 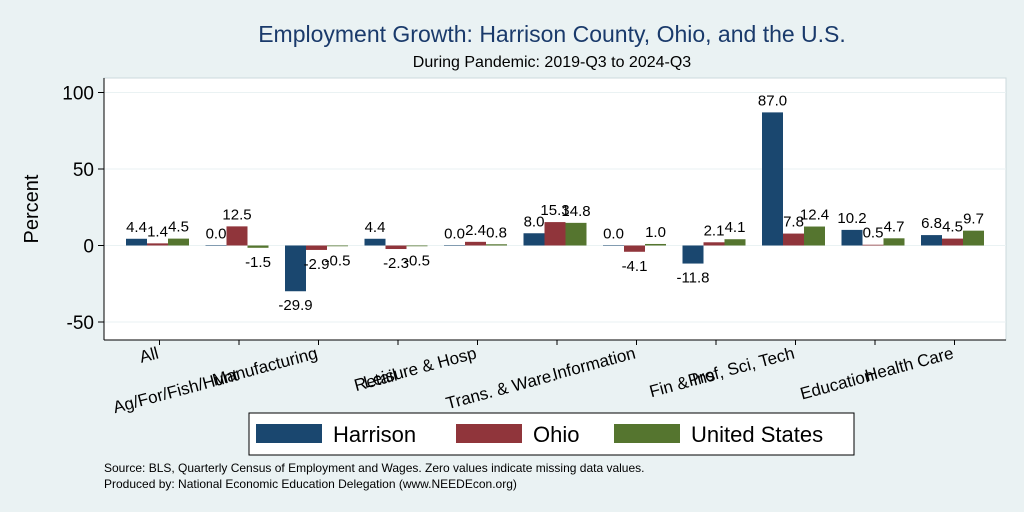 I want to click on legend: Harrison Ohio United States, so click(x=551, y=434).